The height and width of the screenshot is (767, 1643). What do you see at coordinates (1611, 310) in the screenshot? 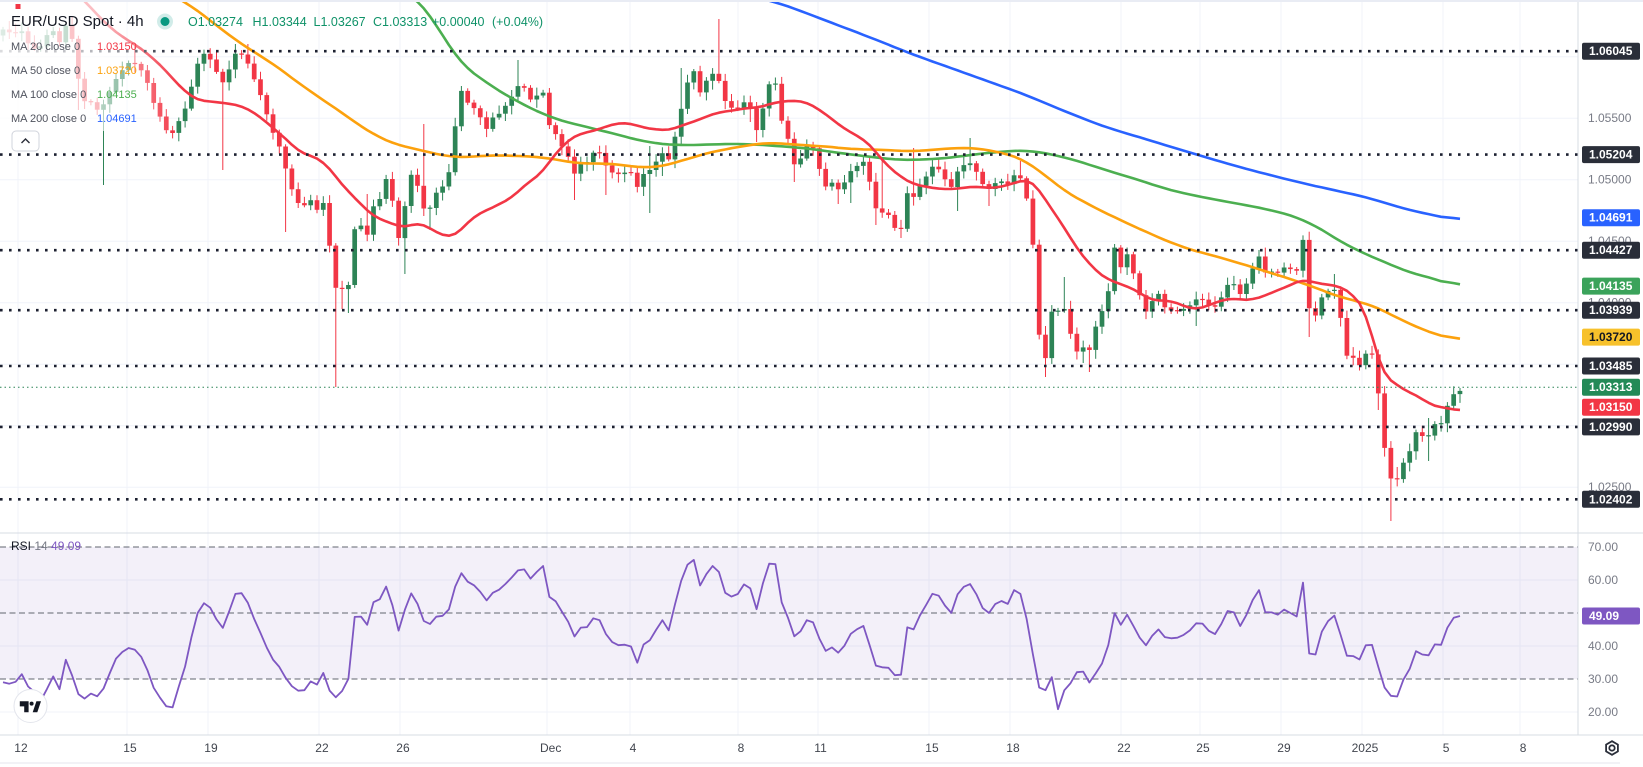
I see `svg-text: 1.03939` at bounding box center [1611, 310].